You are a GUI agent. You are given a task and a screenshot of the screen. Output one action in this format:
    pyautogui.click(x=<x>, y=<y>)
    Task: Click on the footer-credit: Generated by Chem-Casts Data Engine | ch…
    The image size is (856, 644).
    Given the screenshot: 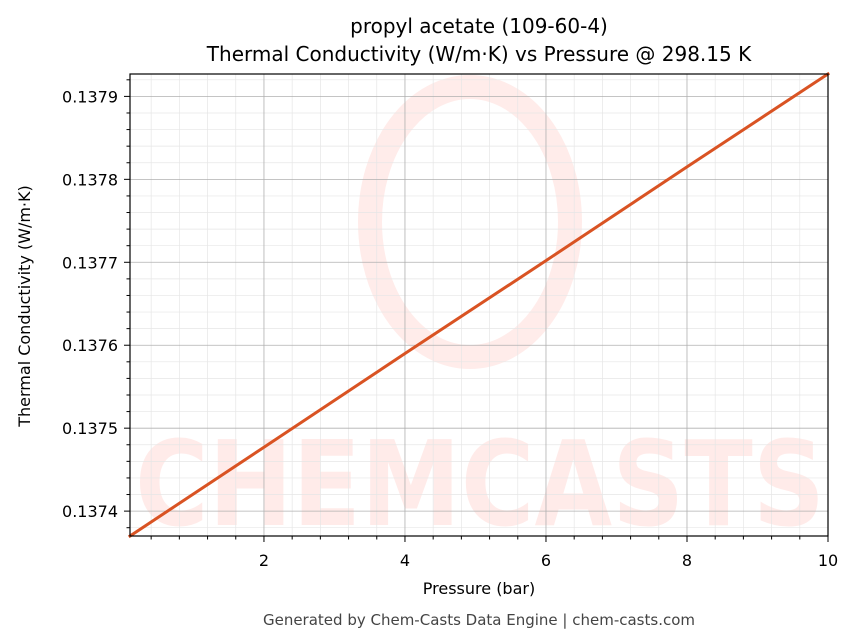 What is the action you would take?
    pyautogui.click(x=479, y=620)
    